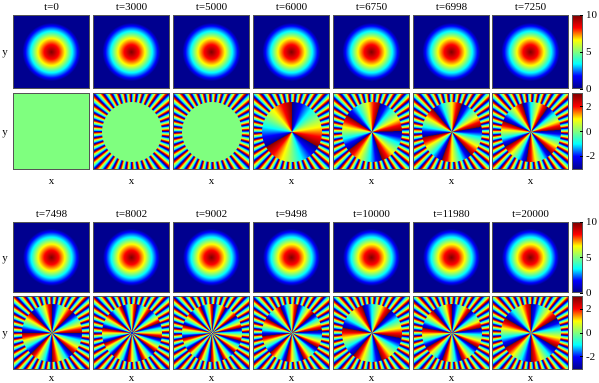 Image resolution: width=599 pixels, height=383 pixels. Describe the element at coordinates (211, 214) in the screenshot. I see `panel-title: t=9002` at that location.